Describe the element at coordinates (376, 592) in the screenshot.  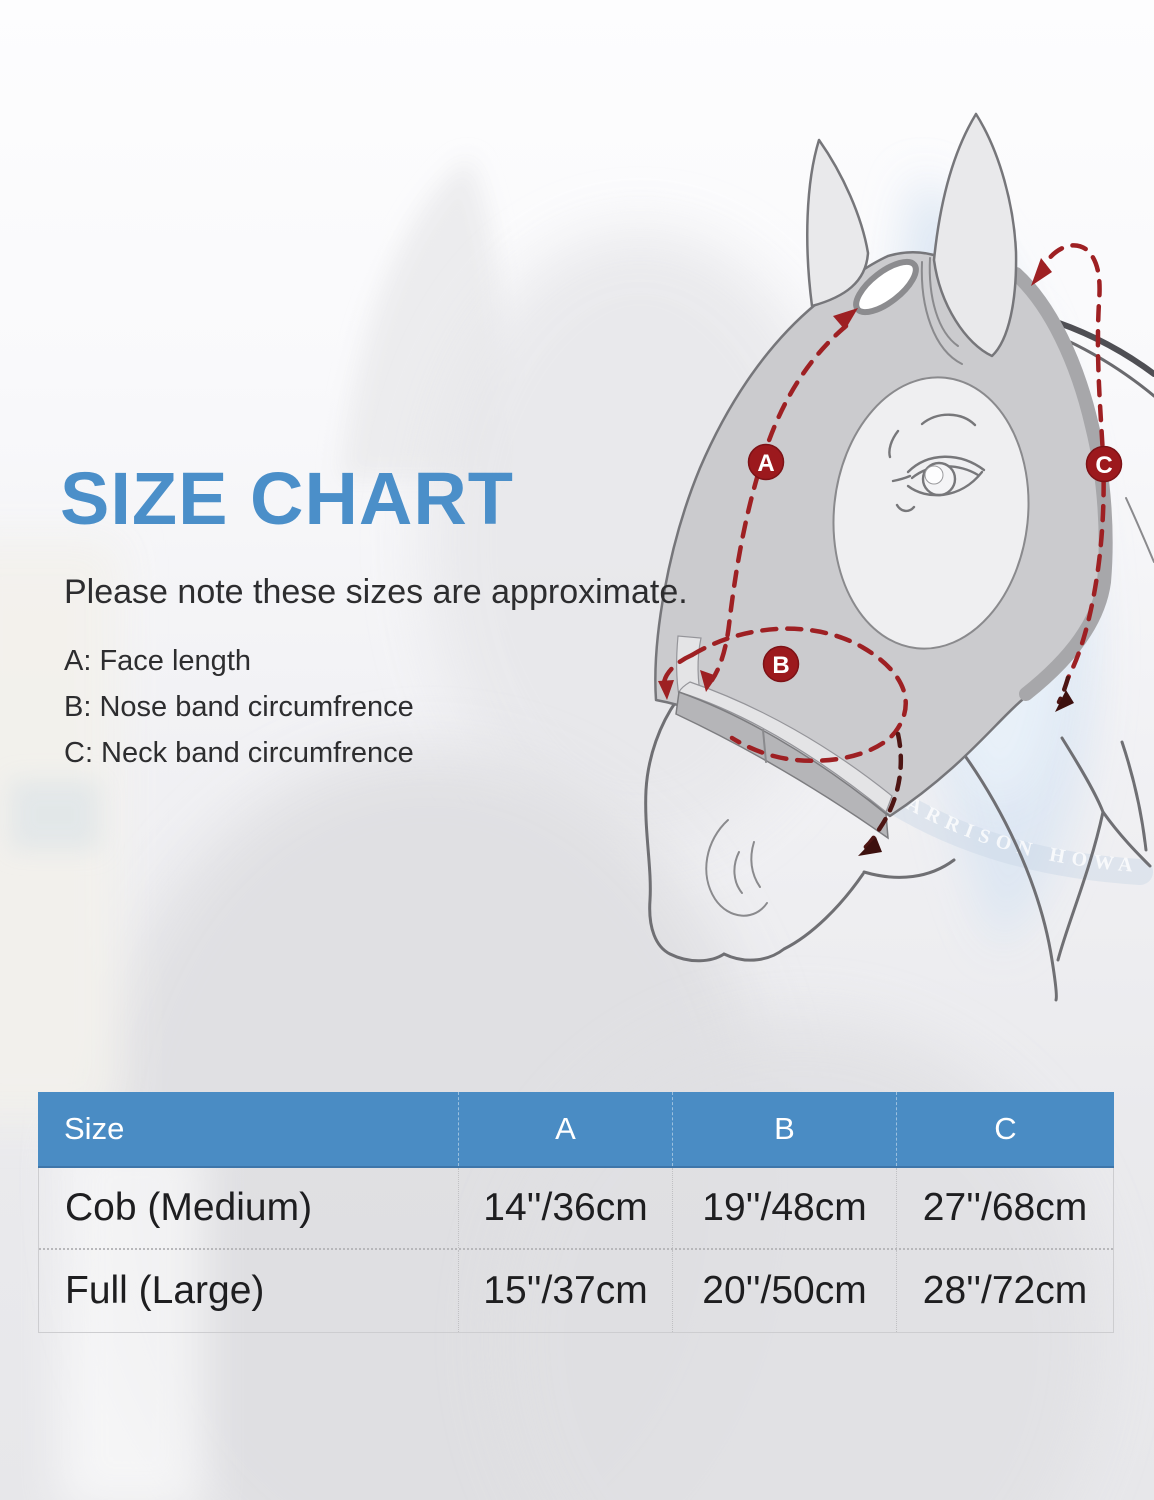
I see `subtitle-note: Please note these sizes are approximate.` at that location.